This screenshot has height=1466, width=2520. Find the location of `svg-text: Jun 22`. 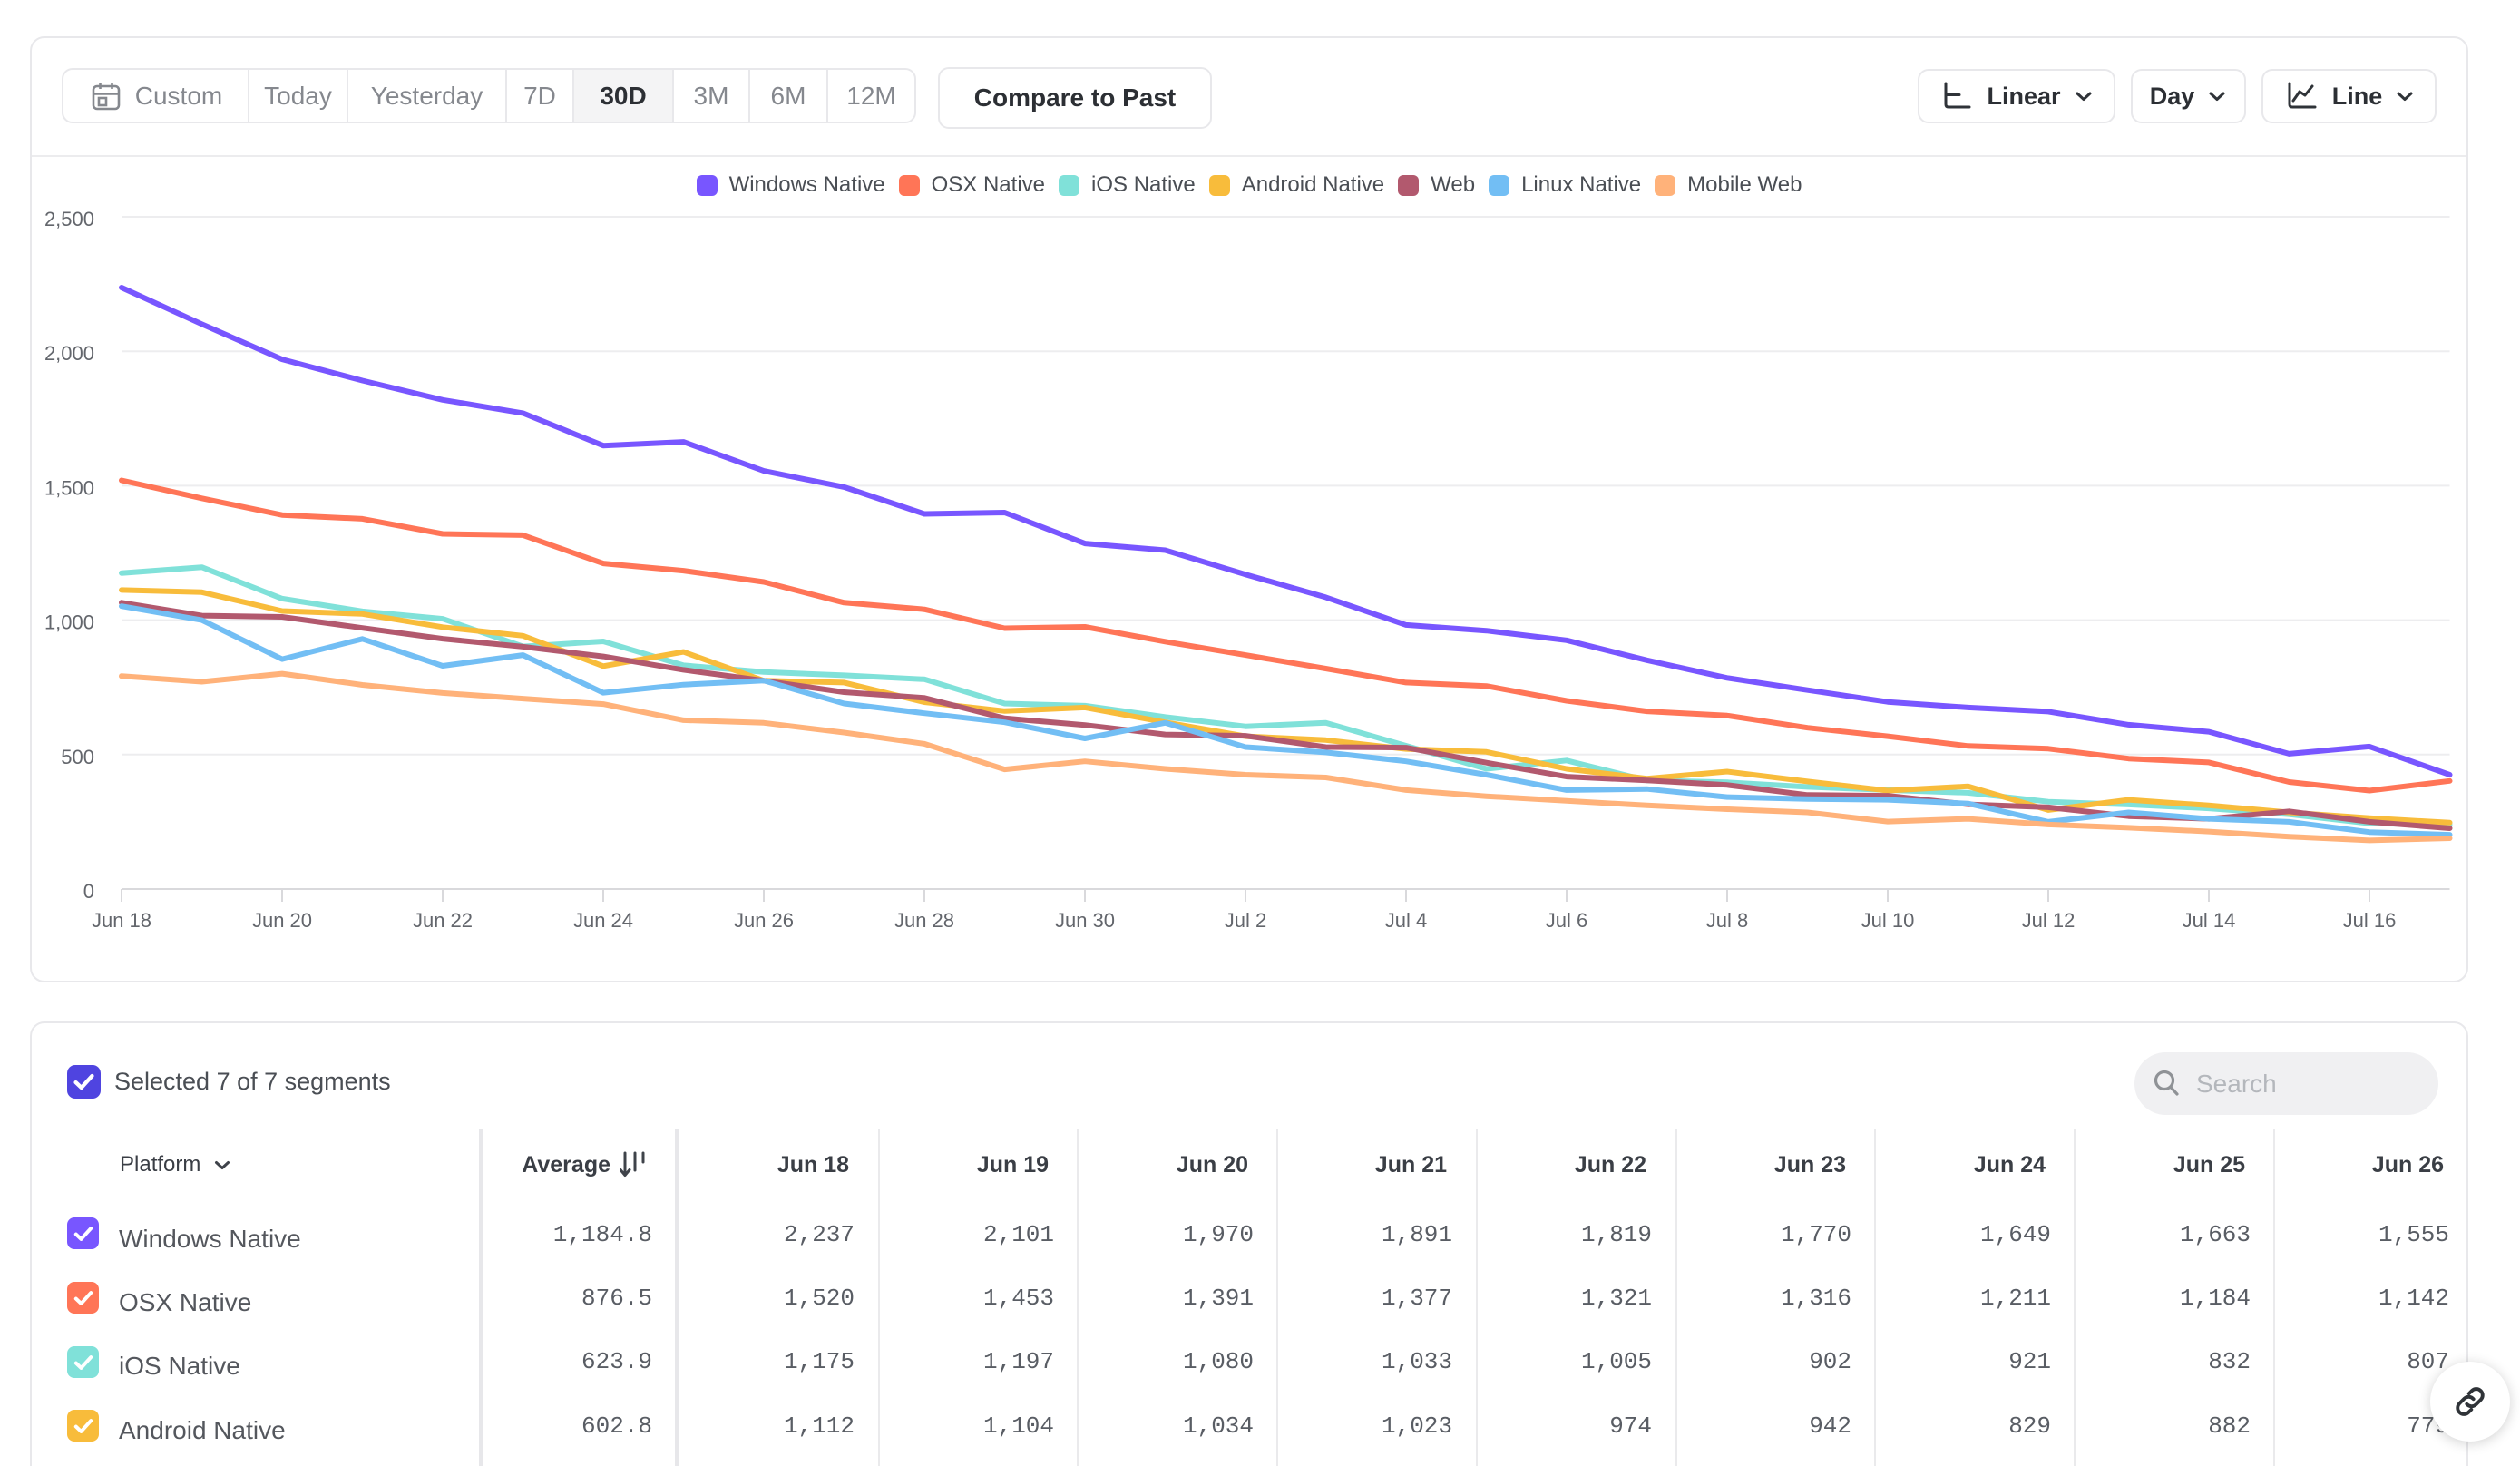

svg-text: Jun 22 is located at coordinates (443, 921).